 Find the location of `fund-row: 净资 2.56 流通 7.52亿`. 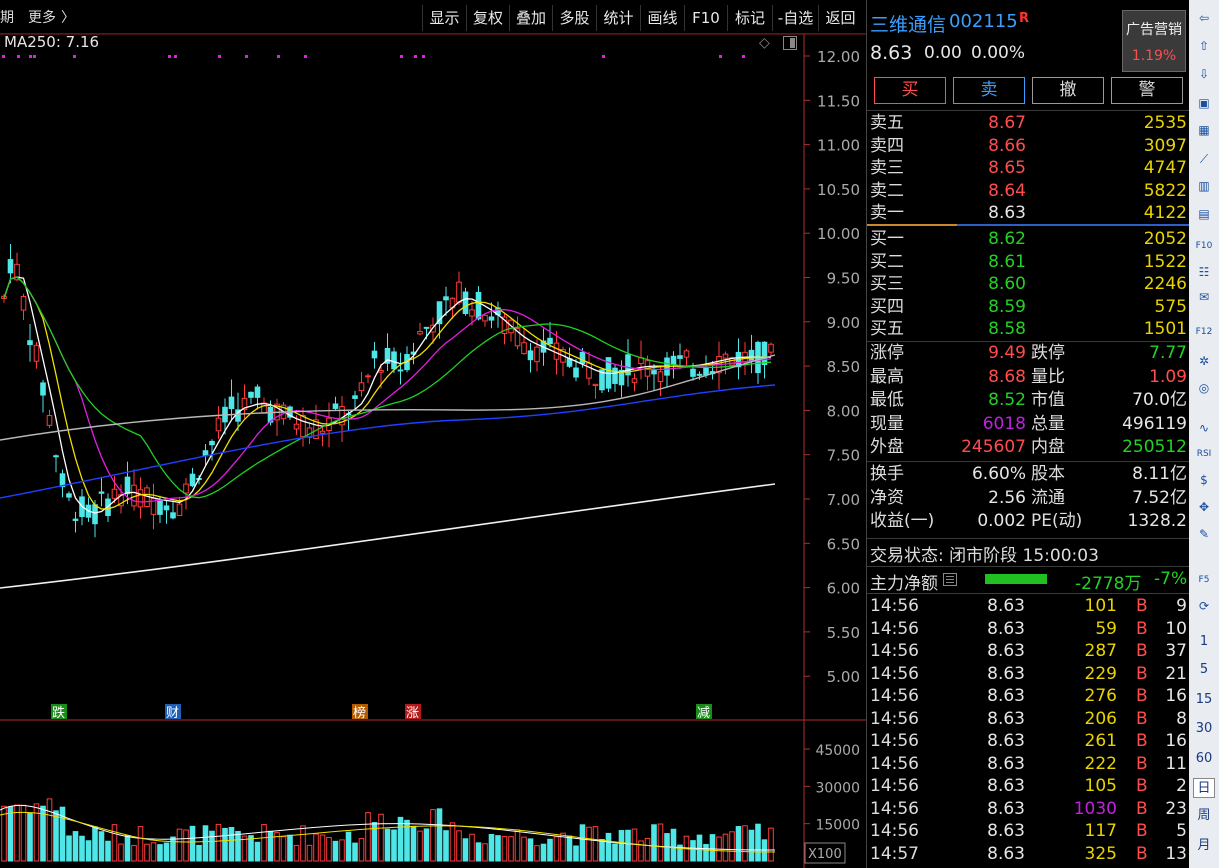

fund-row: 净资 2.56 流通 7.52亿 is located at coordinates (1028, 498).